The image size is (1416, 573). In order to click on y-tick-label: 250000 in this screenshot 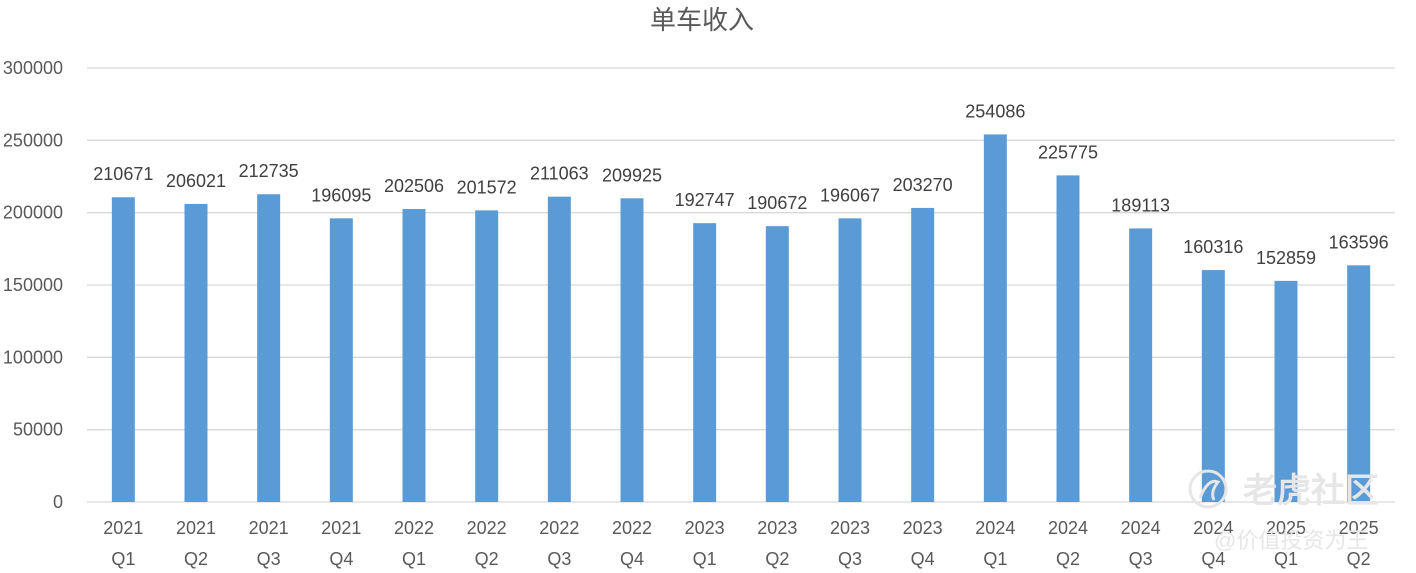, I will do `click(33, 140)`.